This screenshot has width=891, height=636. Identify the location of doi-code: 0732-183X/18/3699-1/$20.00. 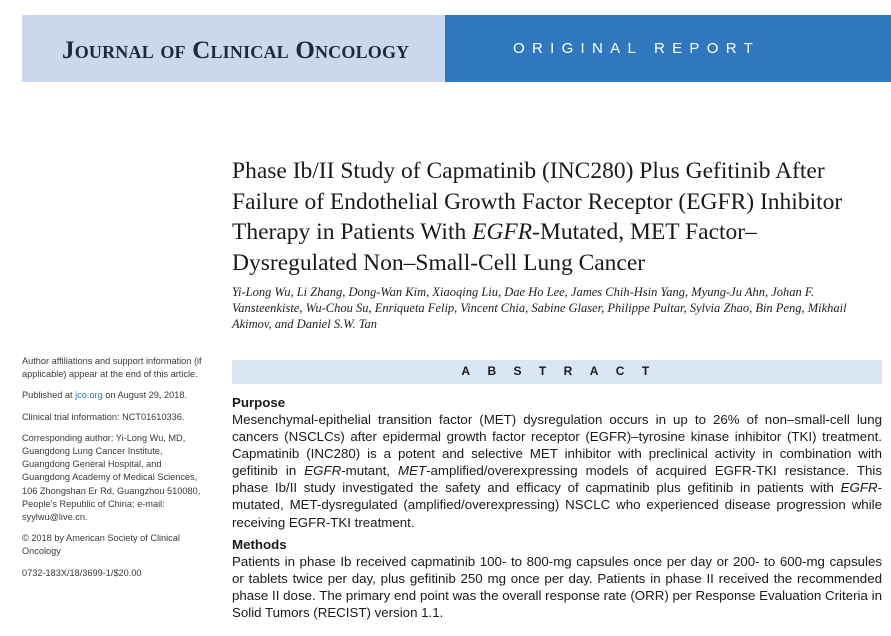
(82, 572).